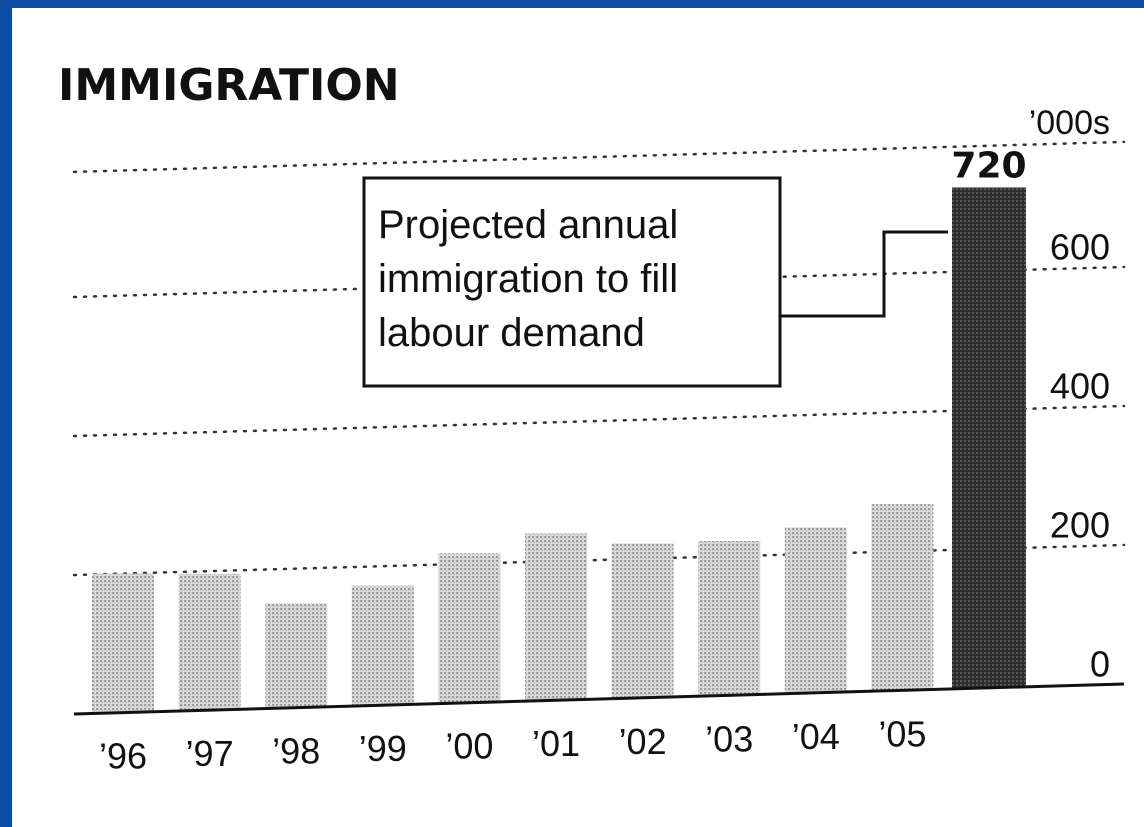 The height and width of the screenshot is (827, 1144). Describe the element at coordinates (383, 748) in the screenshot. I see `x-tick-label-3: ’99` at that location.